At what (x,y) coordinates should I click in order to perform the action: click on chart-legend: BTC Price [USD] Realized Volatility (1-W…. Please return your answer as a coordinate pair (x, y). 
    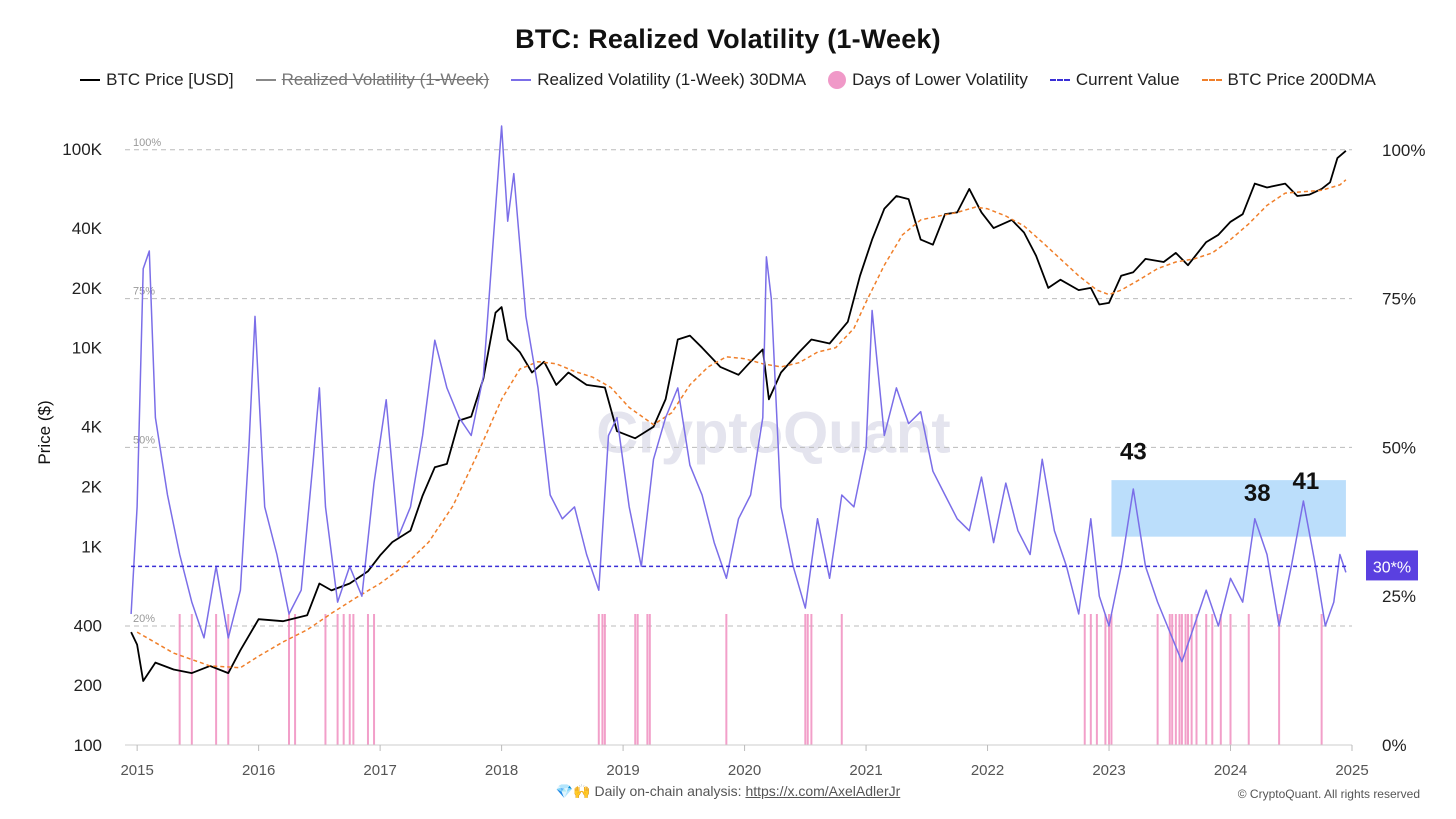
    Looking at the image, I should click on (728, 80).